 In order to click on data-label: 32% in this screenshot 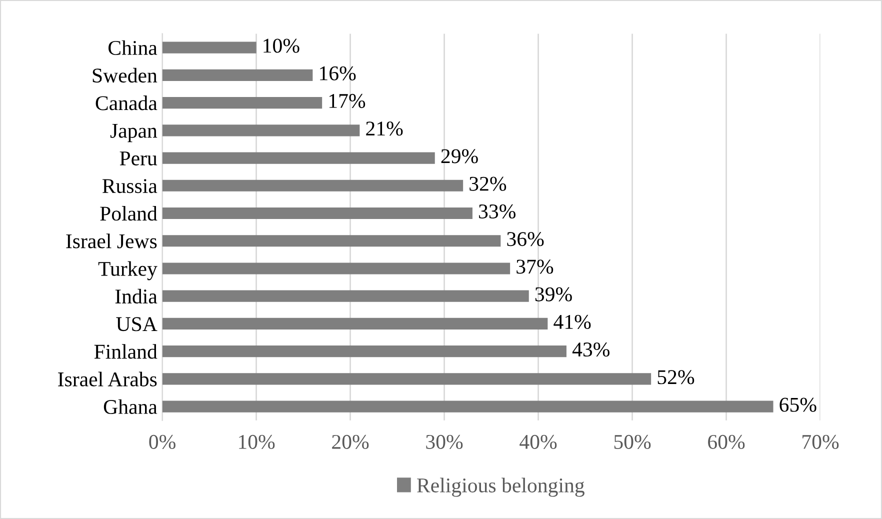, I will do `click(488, 183)`.